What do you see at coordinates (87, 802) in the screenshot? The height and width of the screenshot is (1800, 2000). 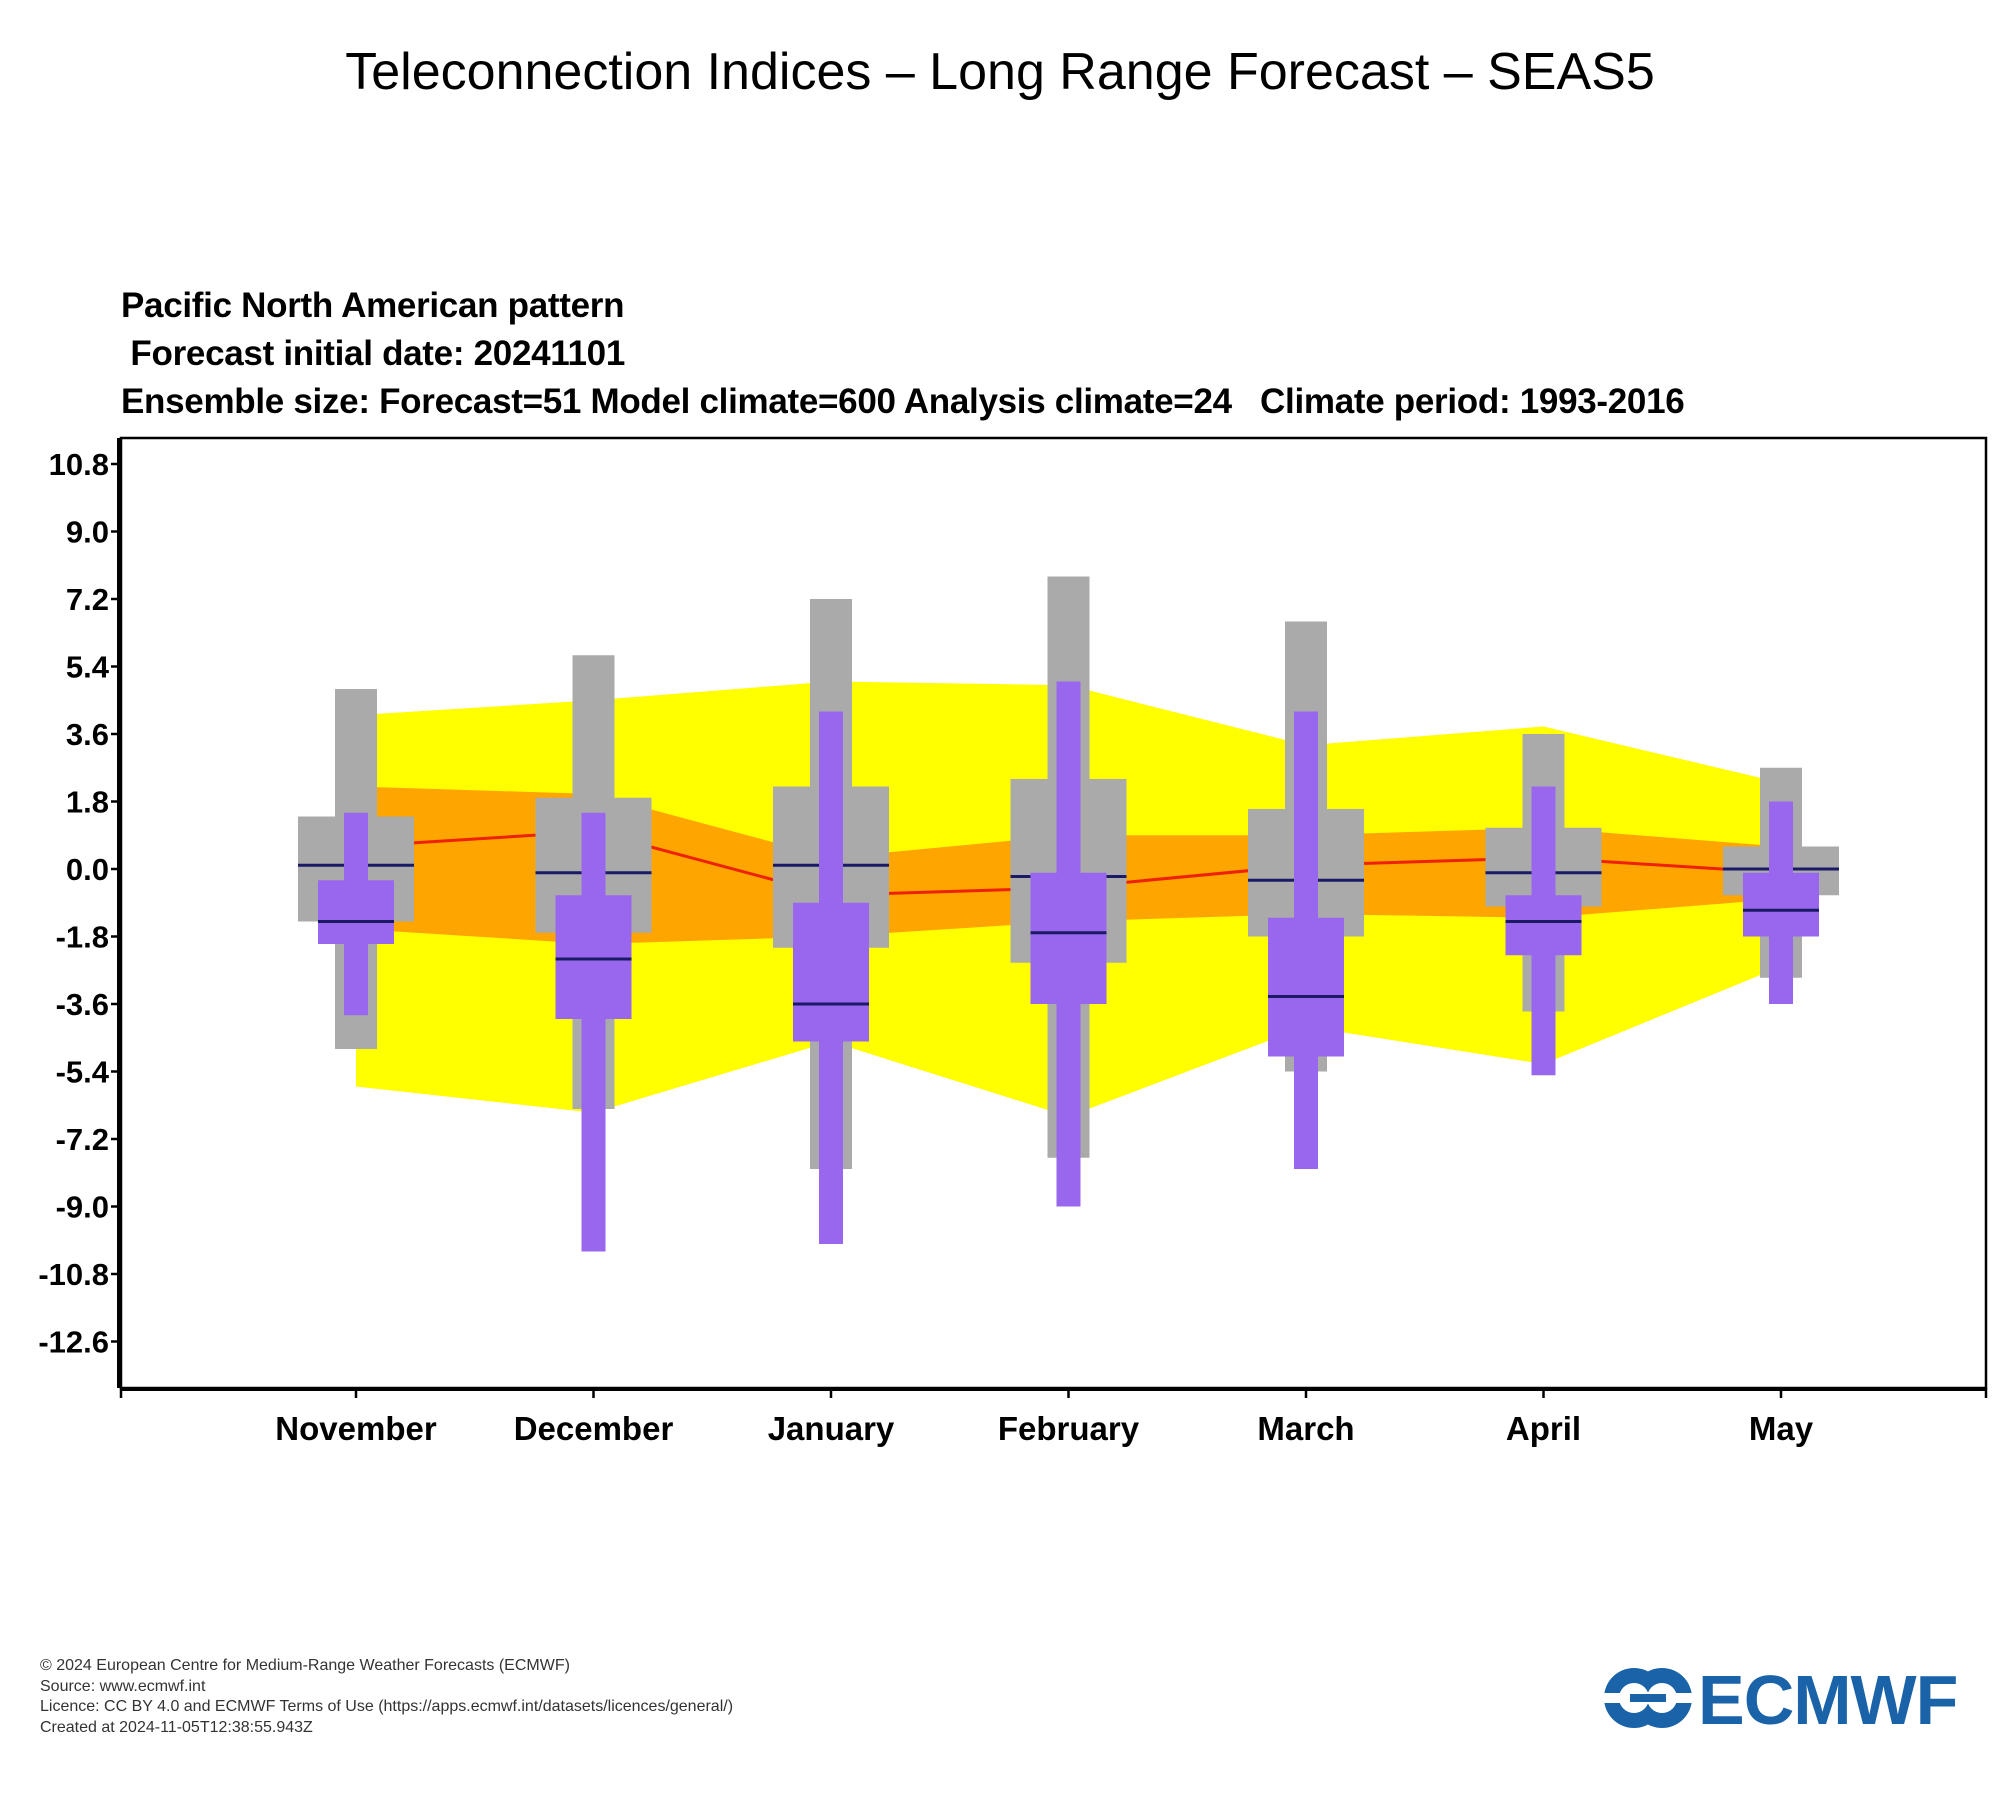 I see `y-tick-label: 1.8` at bounding box center [87, 802].